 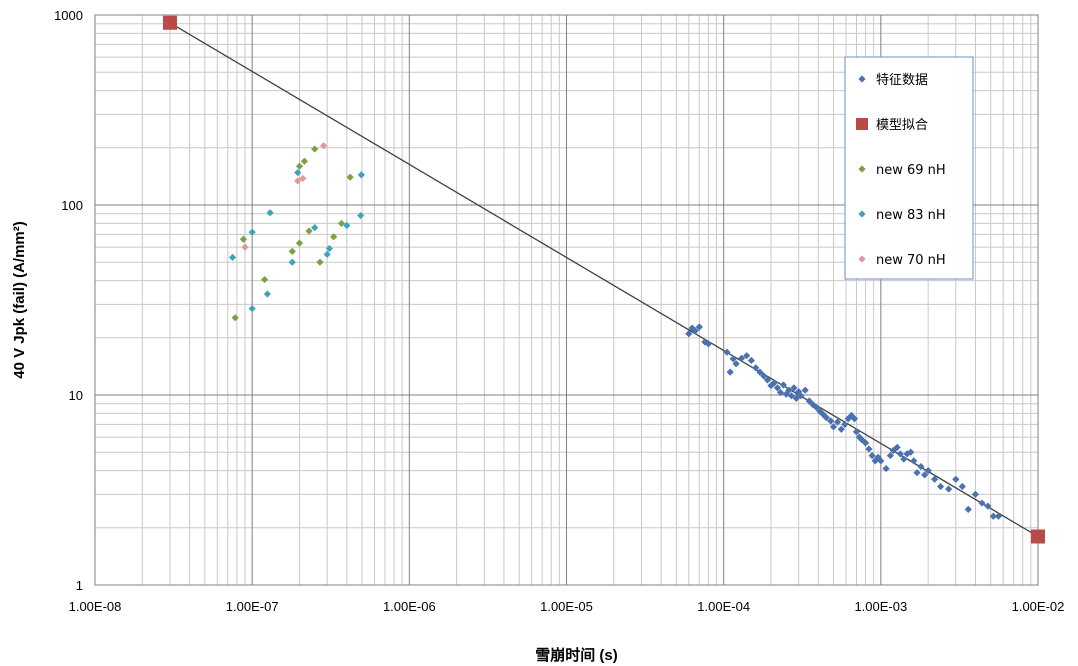 I want to click on y-tick-label: 1, so click(x=79, y=585).